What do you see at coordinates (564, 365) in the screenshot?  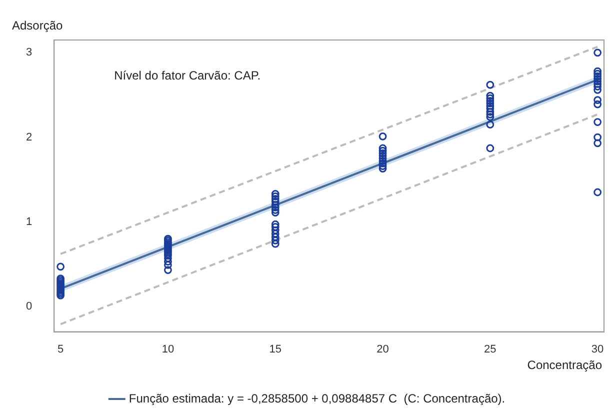 I see `x-axis-title: Concentração` at bounding box center [564, 365].